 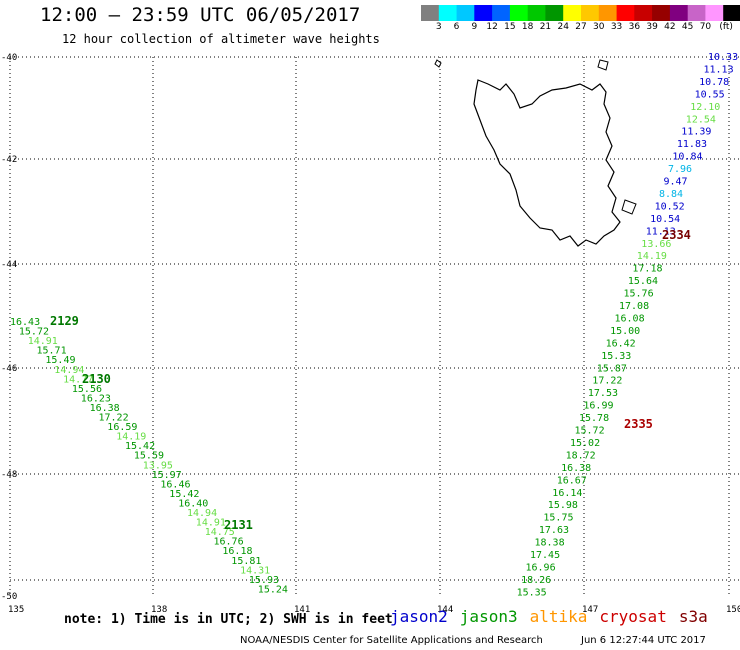 I want to click on wave-height-label: 10.78, so click(x=714, y=82).